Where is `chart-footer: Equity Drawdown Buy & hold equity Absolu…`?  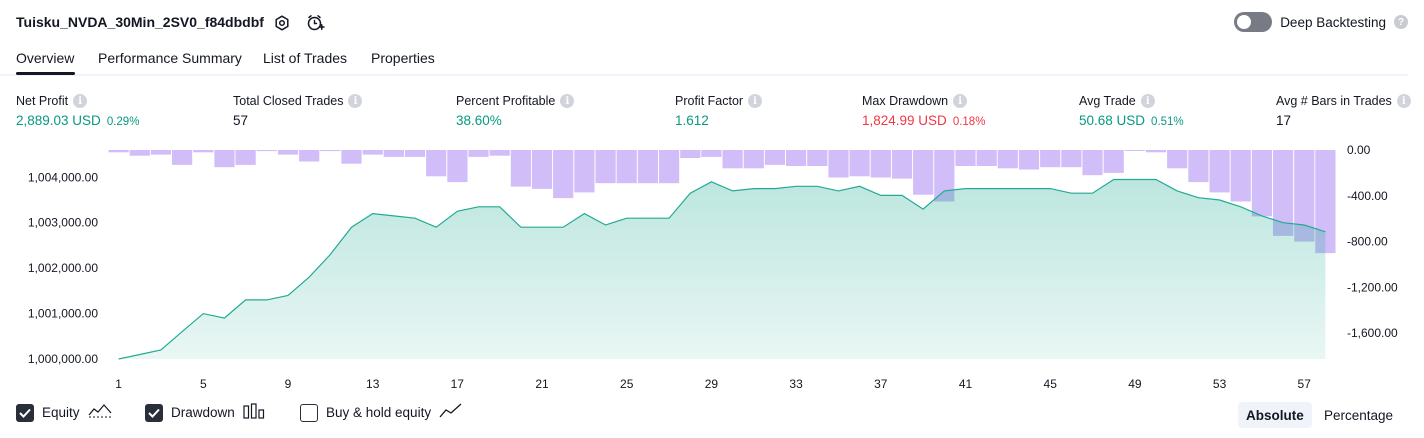 chart-footer: Equity Drawdown Buy & hold equity Absolu… is located at coordinates (712, 415).